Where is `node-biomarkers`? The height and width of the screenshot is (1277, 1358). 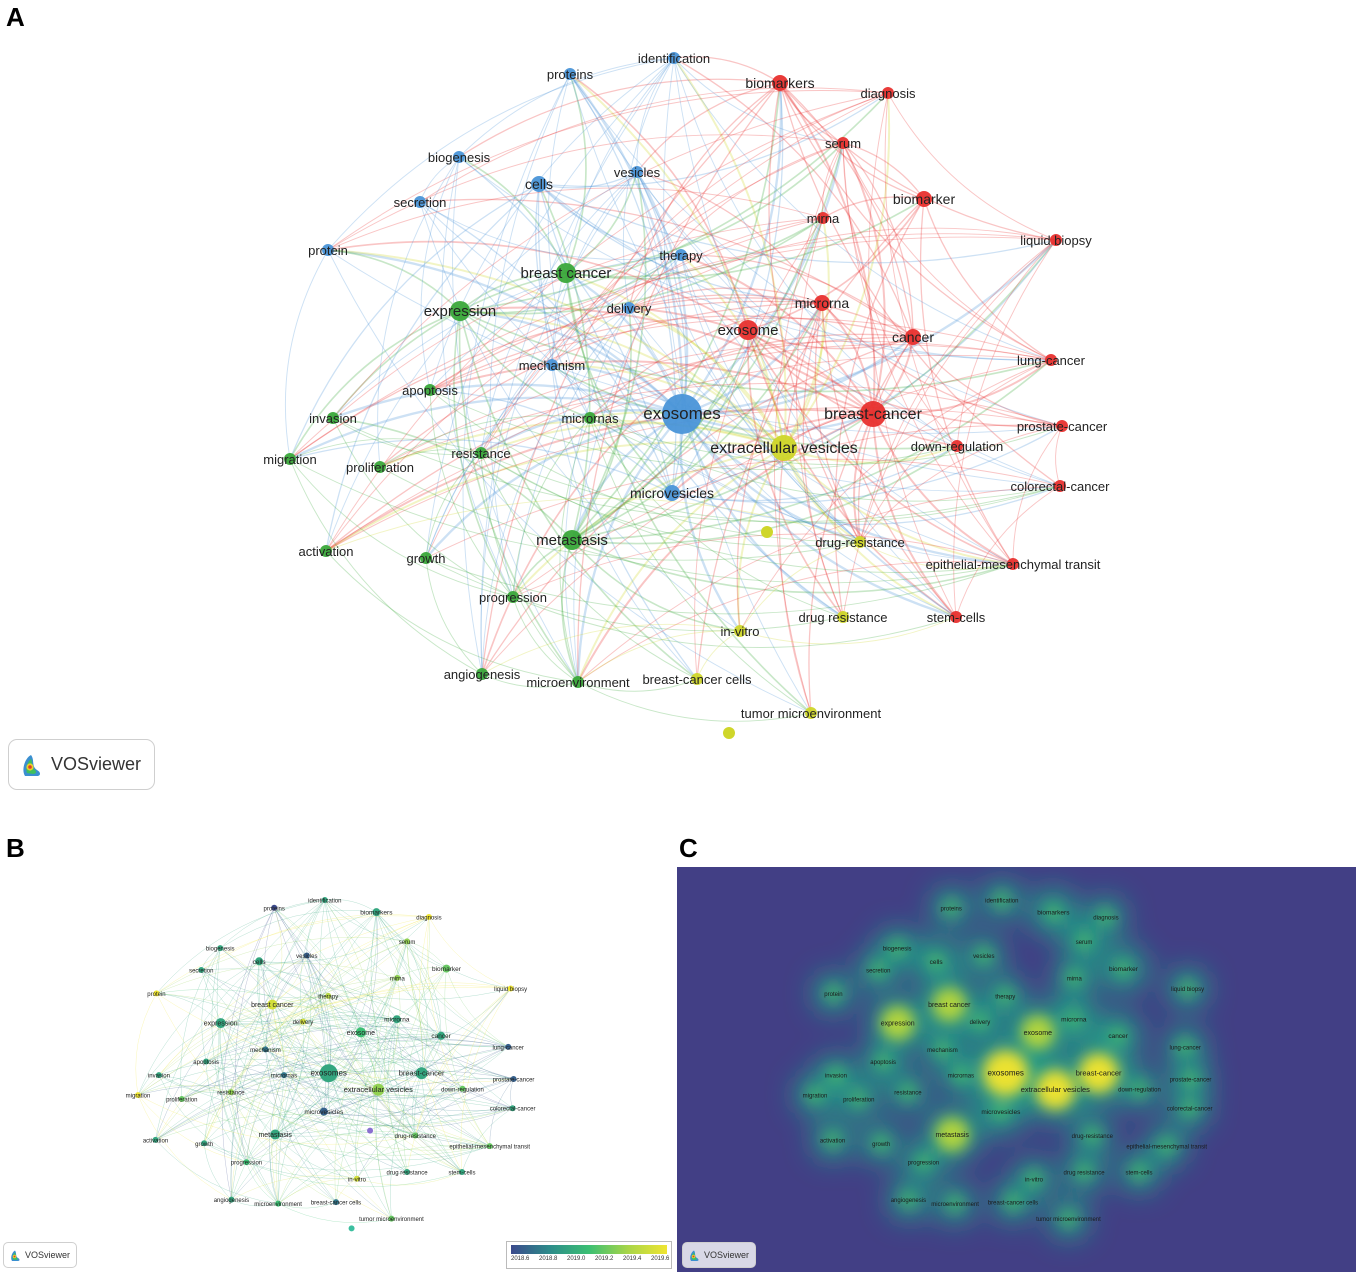 node-biomarkers is located at coordinates (780, 83).